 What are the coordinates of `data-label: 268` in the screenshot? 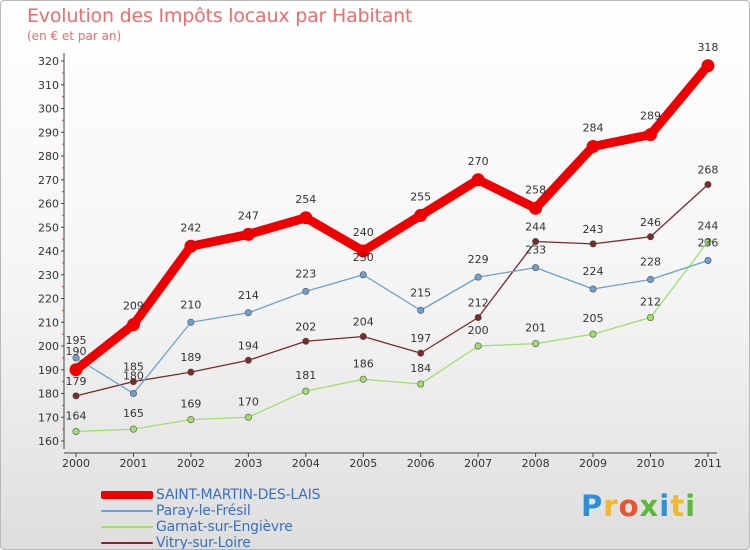 It's located at (707, 170).